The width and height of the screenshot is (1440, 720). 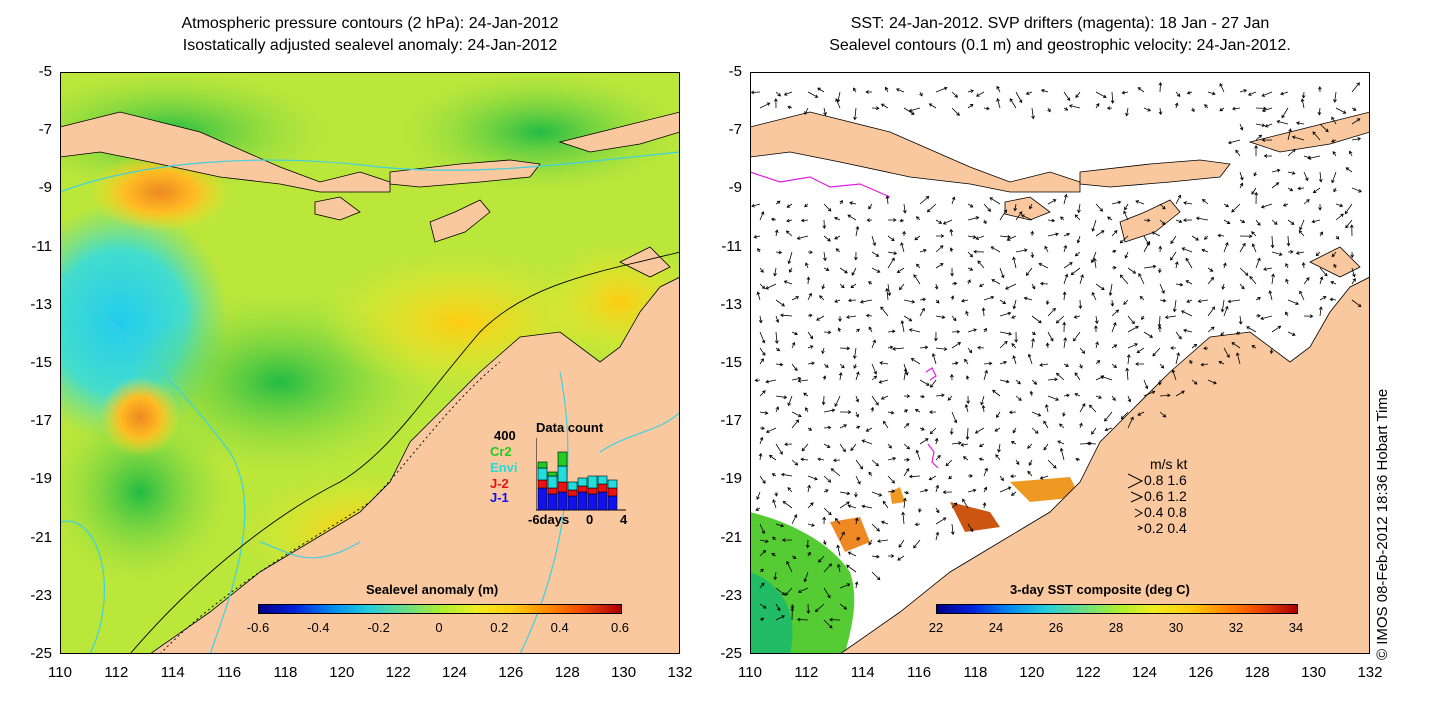 I want to click on x-tick-label: 116, so click(x=919, y=672).